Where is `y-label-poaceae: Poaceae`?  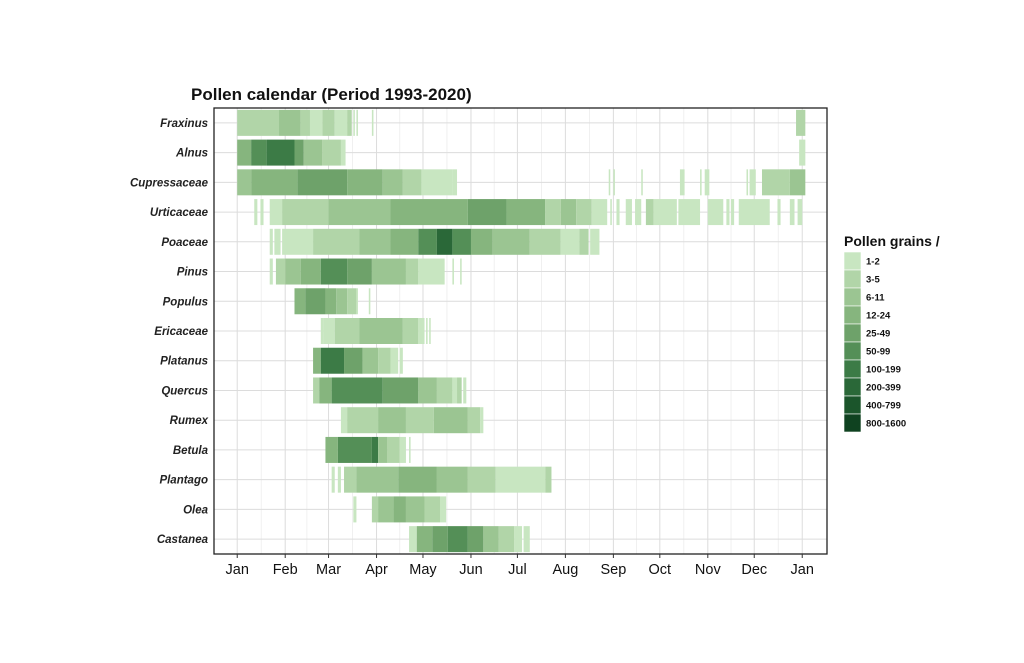 y-label-poaceae: Poaceae is located at coordinates (184, 243).